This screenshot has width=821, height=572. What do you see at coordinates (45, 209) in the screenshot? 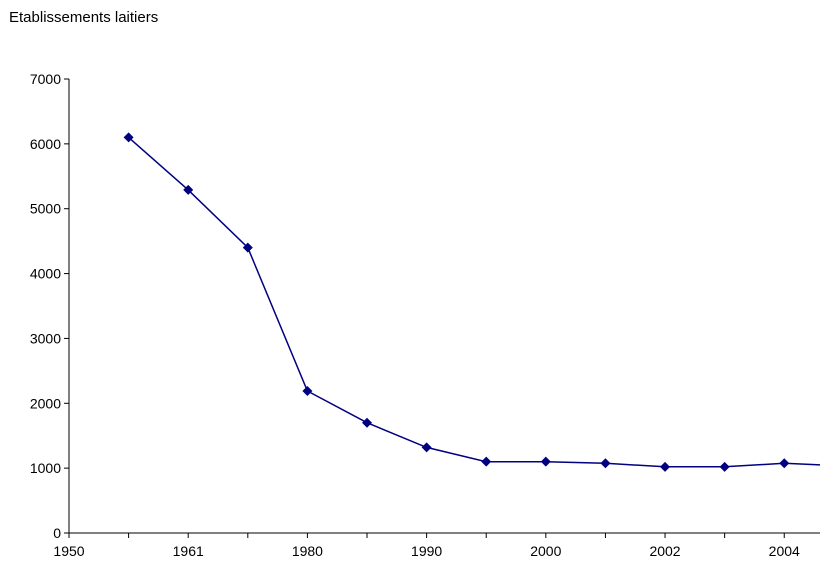
I see `y-tick-label: 5000` at bounding box center [45, 209].